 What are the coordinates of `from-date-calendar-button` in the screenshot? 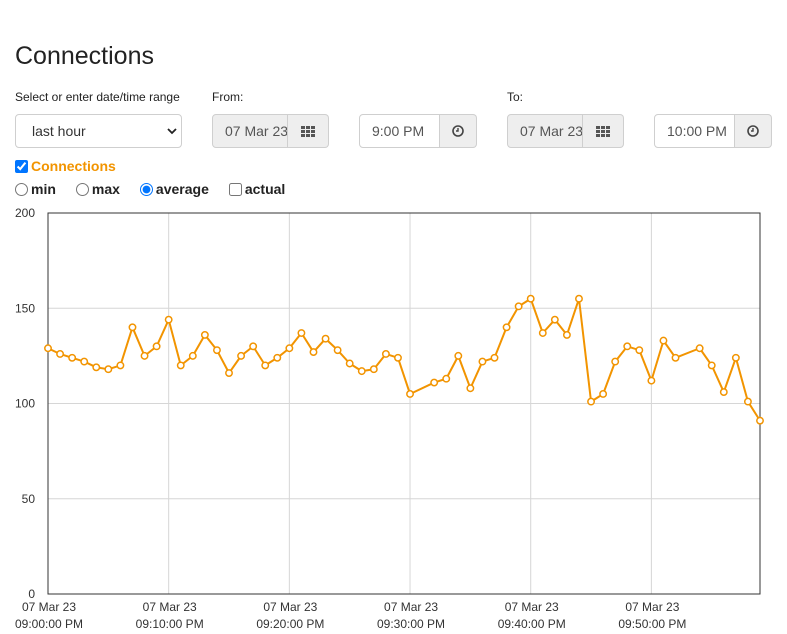 It's located at (308, 131).